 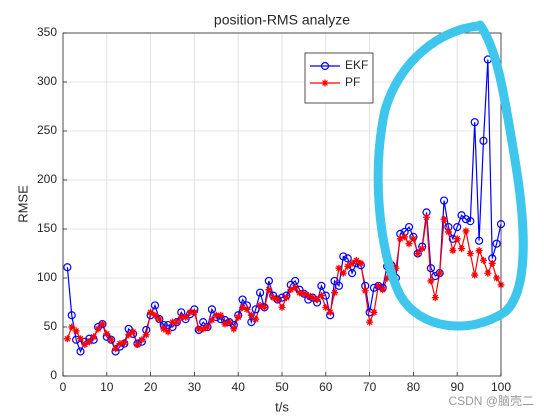 What do you see at coordinates (282, 20) in the screenshot?
I see `chart-title: position-RMS analyze` at bounding box center [282, 20].